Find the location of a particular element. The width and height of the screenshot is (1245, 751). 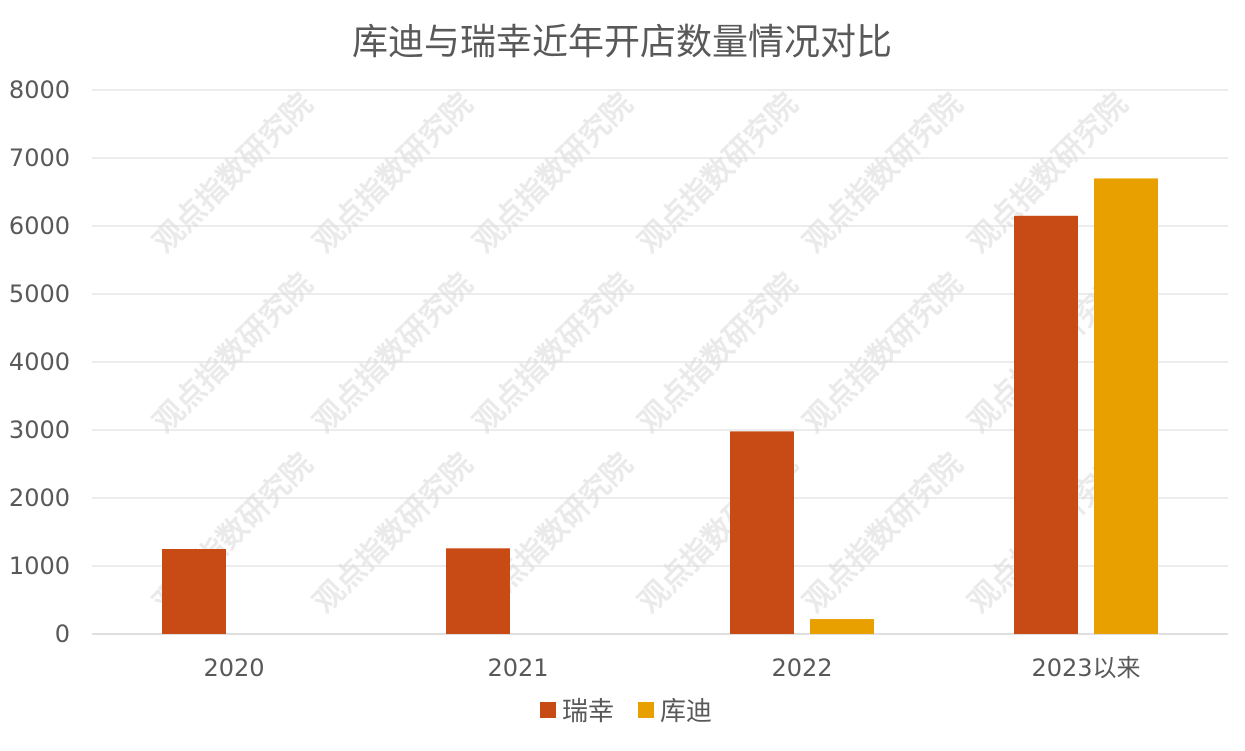

legend-label: 库迪 is located at coordinates (686, 712).